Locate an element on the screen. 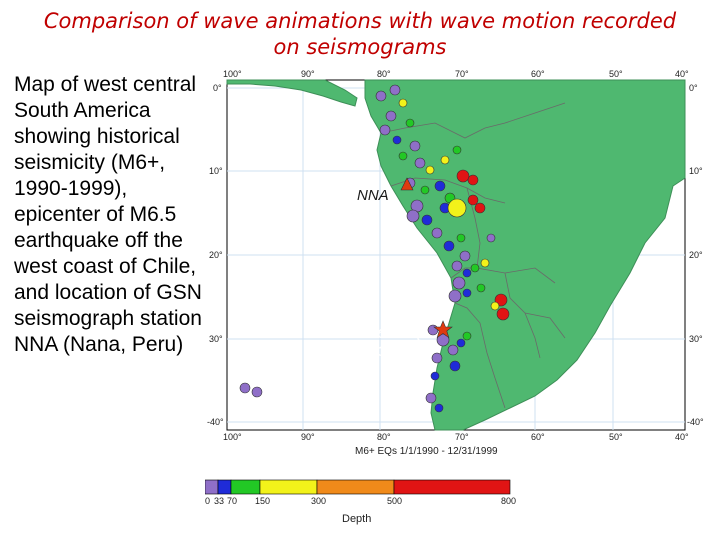 This screenshot has height=540, width=720. depth-legend: 0 33 70 150 300 500 800 Depth is located at coordinates (360, 502).